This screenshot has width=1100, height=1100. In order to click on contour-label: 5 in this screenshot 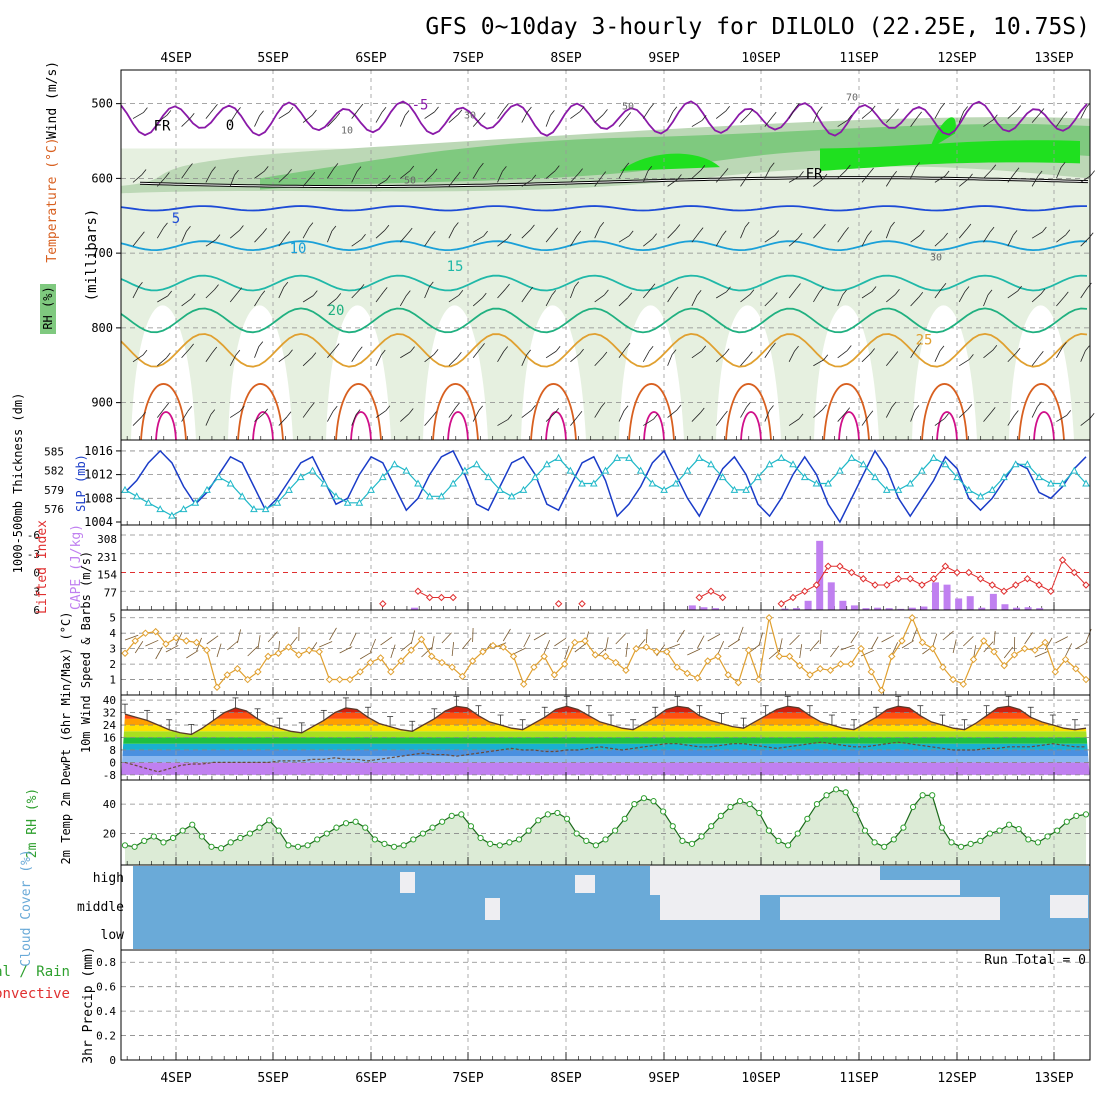, I will do `click(176, 219)`.